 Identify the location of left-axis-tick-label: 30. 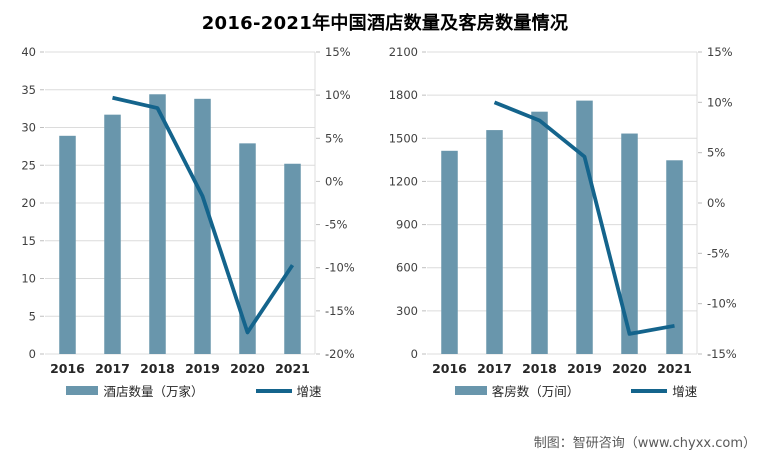
(28, 128).